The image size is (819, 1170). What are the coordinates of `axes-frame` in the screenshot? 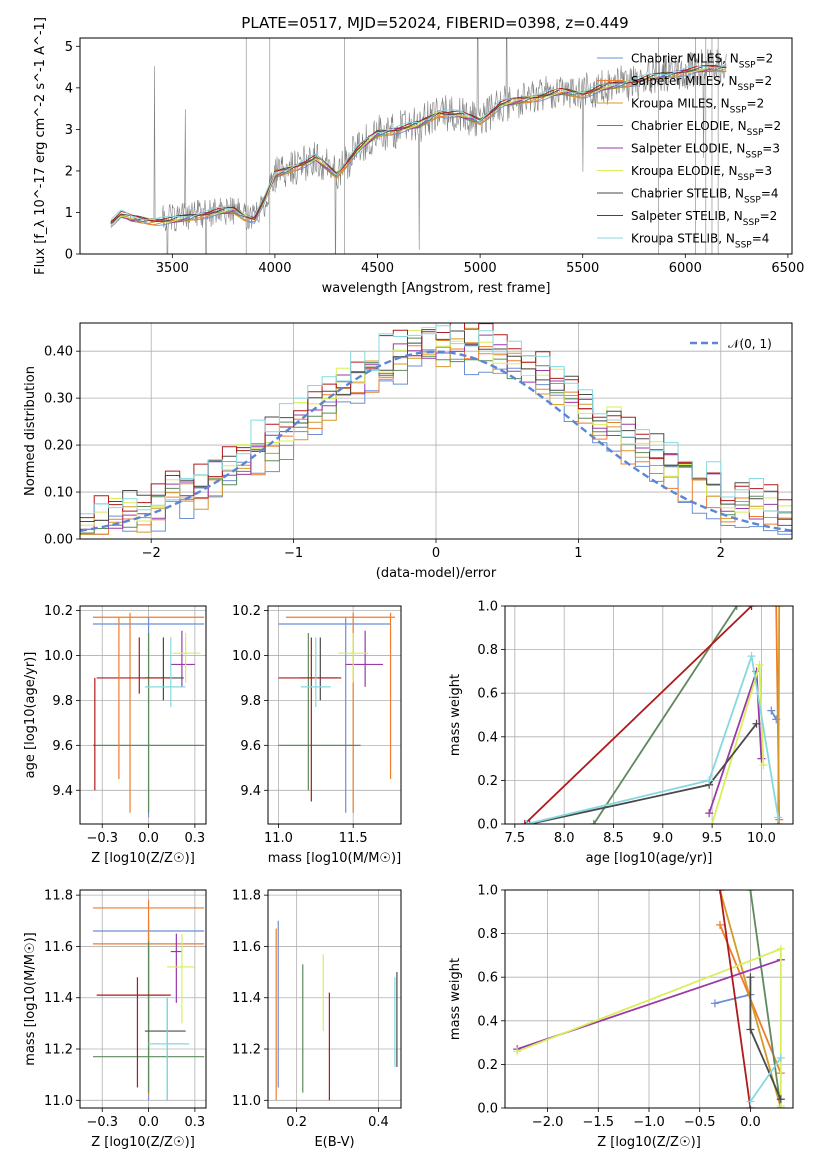 It's located at (143, 715).